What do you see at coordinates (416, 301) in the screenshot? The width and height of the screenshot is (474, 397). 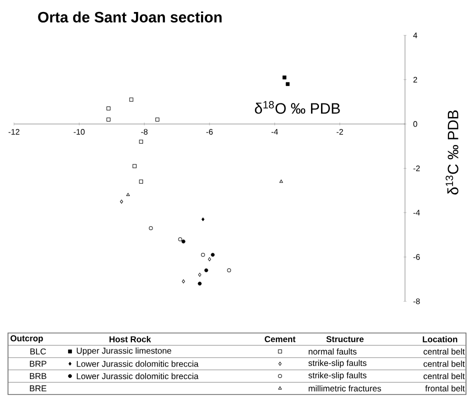 I see `y-tick-label: -8` at bounding box center [416, 301].